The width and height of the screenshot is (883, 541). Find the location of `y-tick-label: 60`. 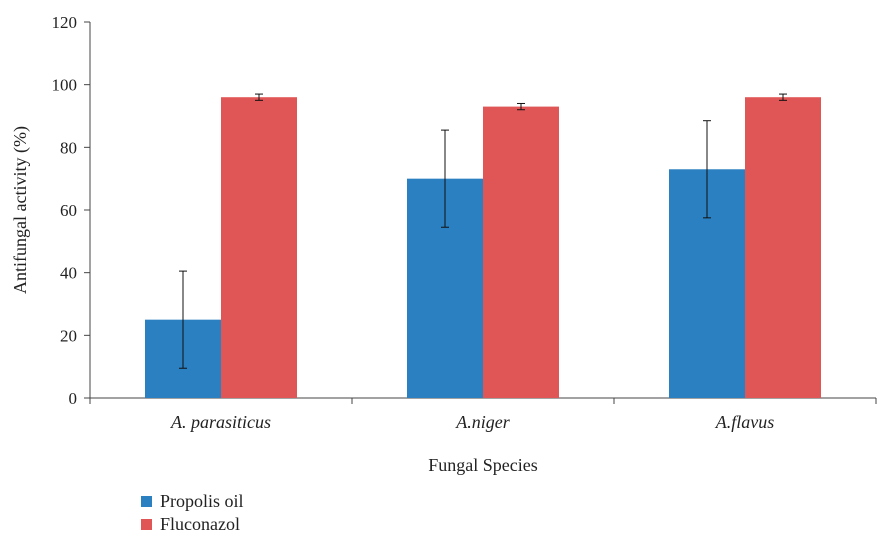

y-tick-label: 60 is located at coordinates (68, 210).